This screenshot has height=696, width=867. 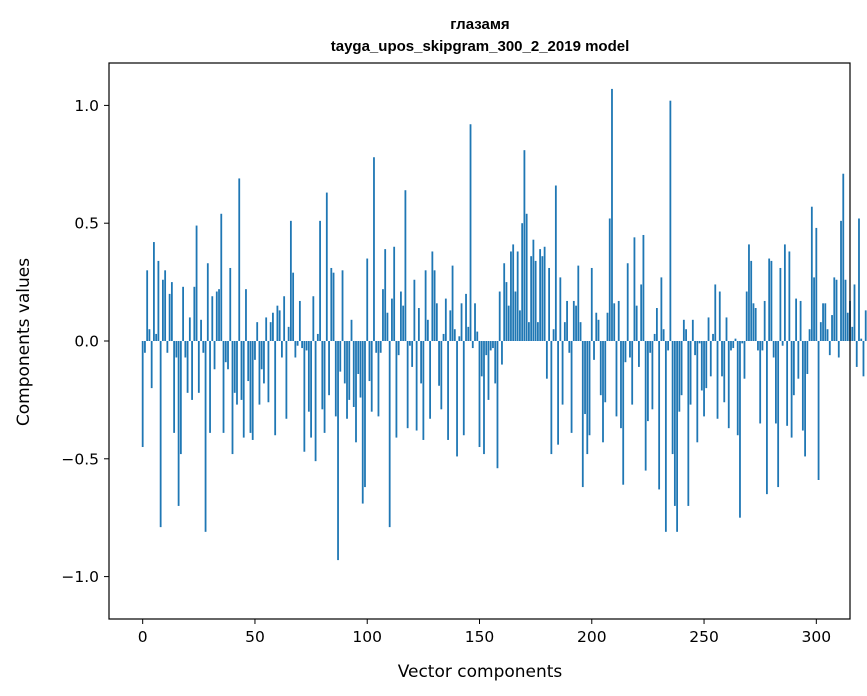 What do you see at coordinates (86, 106) in the screenshot?
I see `y-tick-label: 1.0` at bounding box center [86, 106].